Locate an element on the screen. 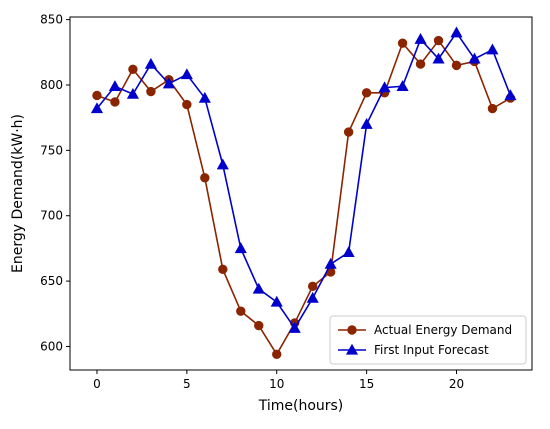 Image resolution: width=550 pixels, height=429 pixels. y-tick-label: 700 is located at coordinates (51, 216).